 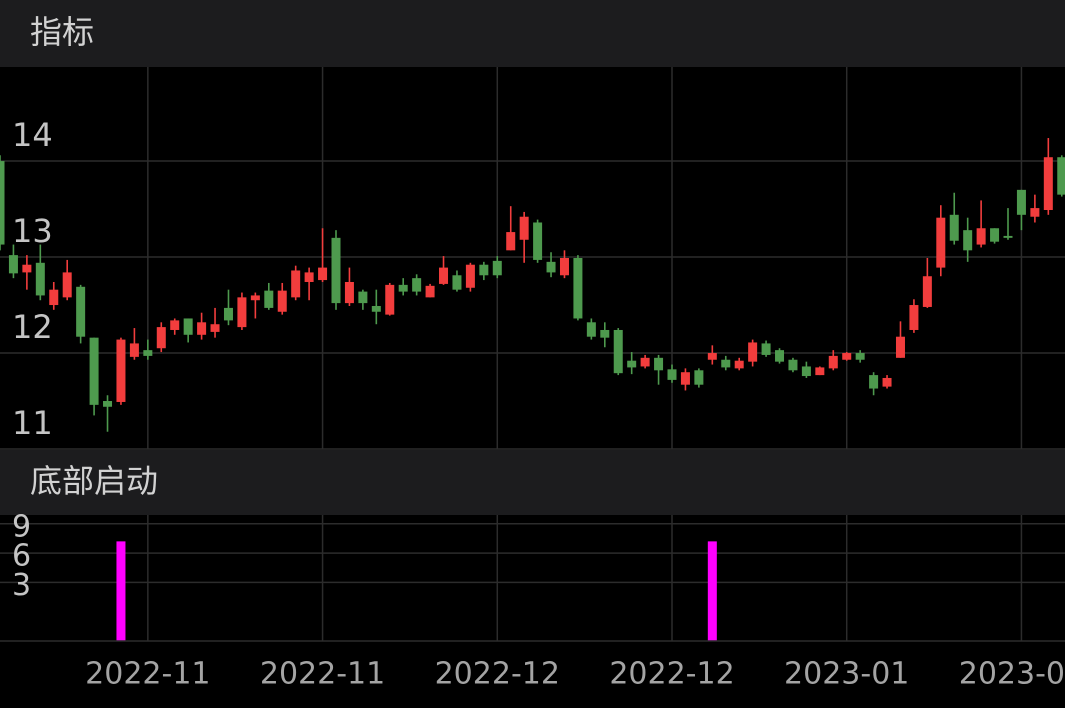 What do you see at coordinates (32, 423) in the screenshot?
I see `y-tick-label: 11` at bounding box center [32, 423].